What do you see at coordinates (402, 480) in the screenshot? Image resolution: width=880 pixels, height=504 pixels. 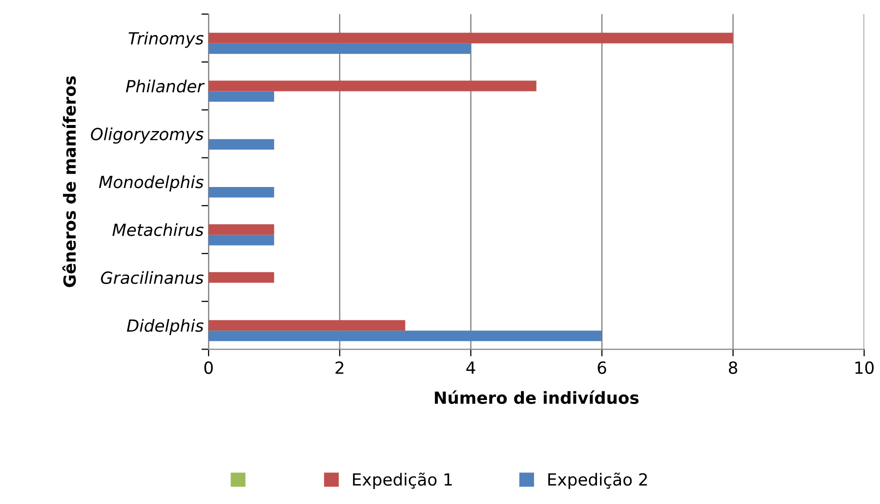 I see `legend-label: Expedição 1` at bounding box center [402, 480].